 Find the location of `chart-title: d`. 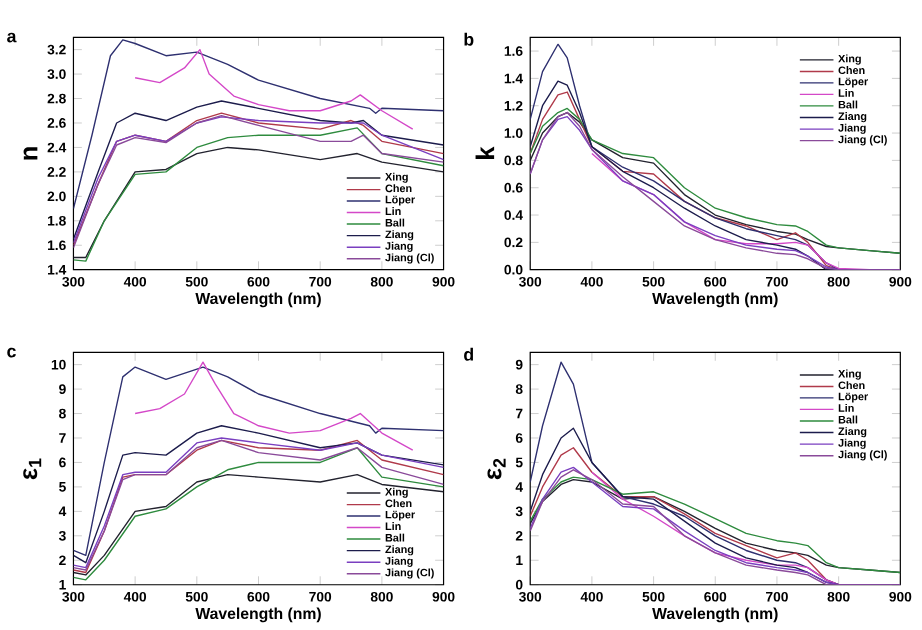

chart-title: d is located at coordinates (468, 354).